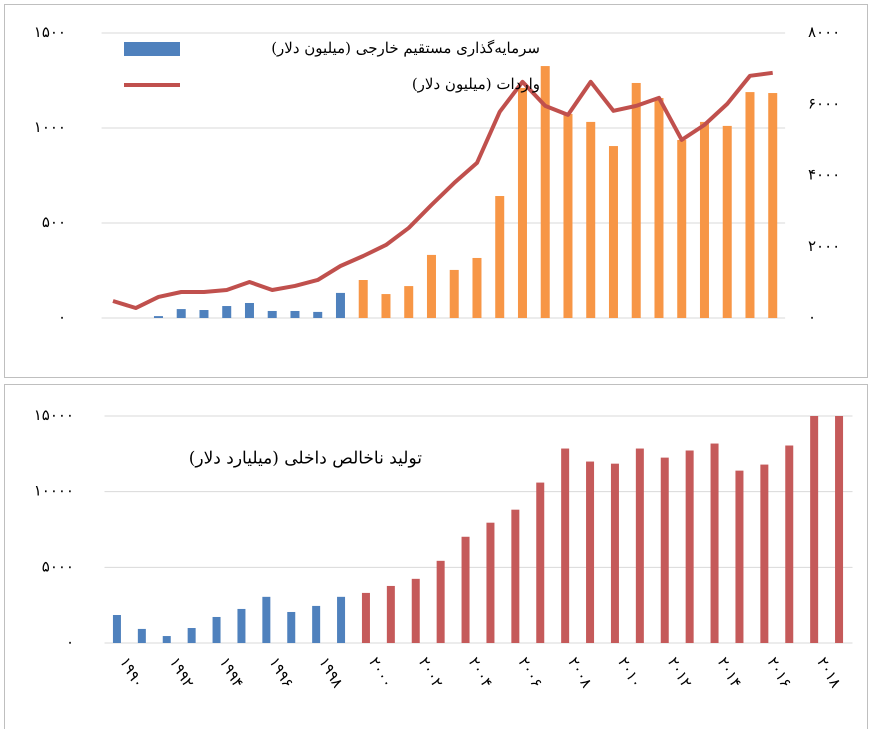 This screenshot has width=872, height=729. Describe the element at coordinates (232, 672) in the screenshot. I see `x-tick-label: ۱۹۹۴` at that location.